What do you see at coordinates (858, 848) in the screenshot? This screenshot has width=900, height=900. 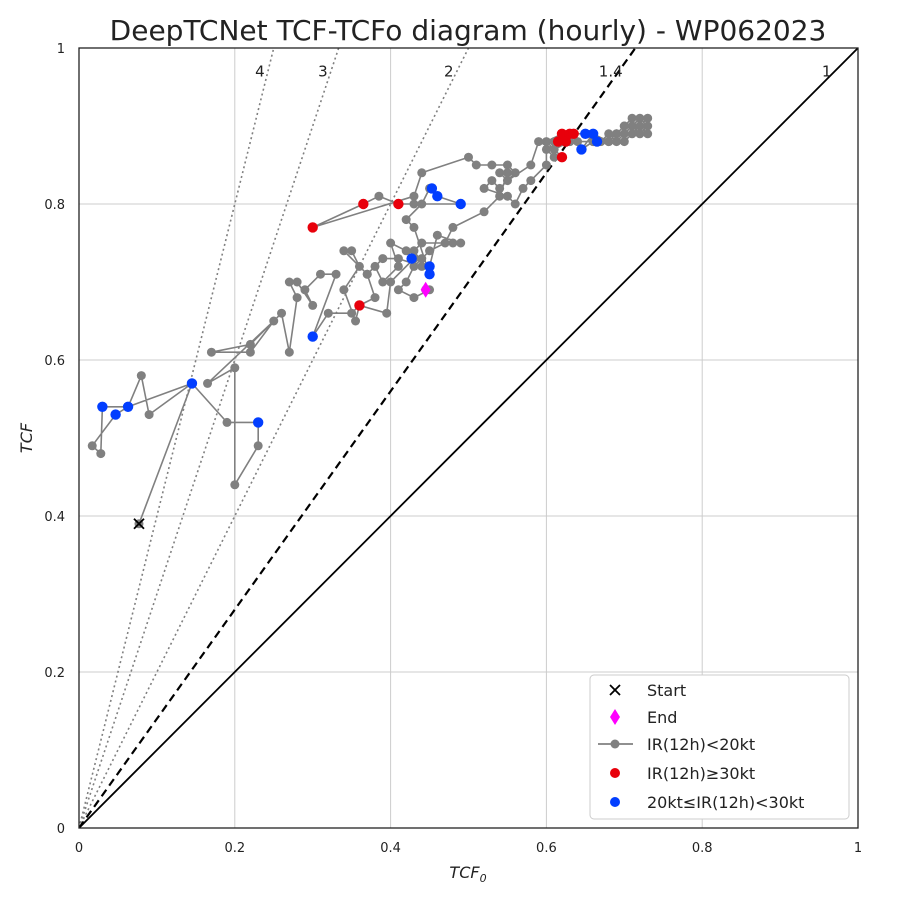 I see `x-tick-label-5: 1` at bounding box center [858, 848].